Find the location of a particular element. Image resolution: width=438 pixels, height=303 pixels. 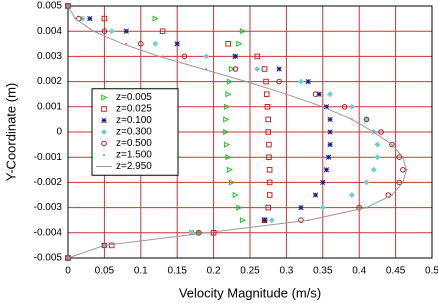

x-tick-label: 0.45 is located at coordinates (396, 271).